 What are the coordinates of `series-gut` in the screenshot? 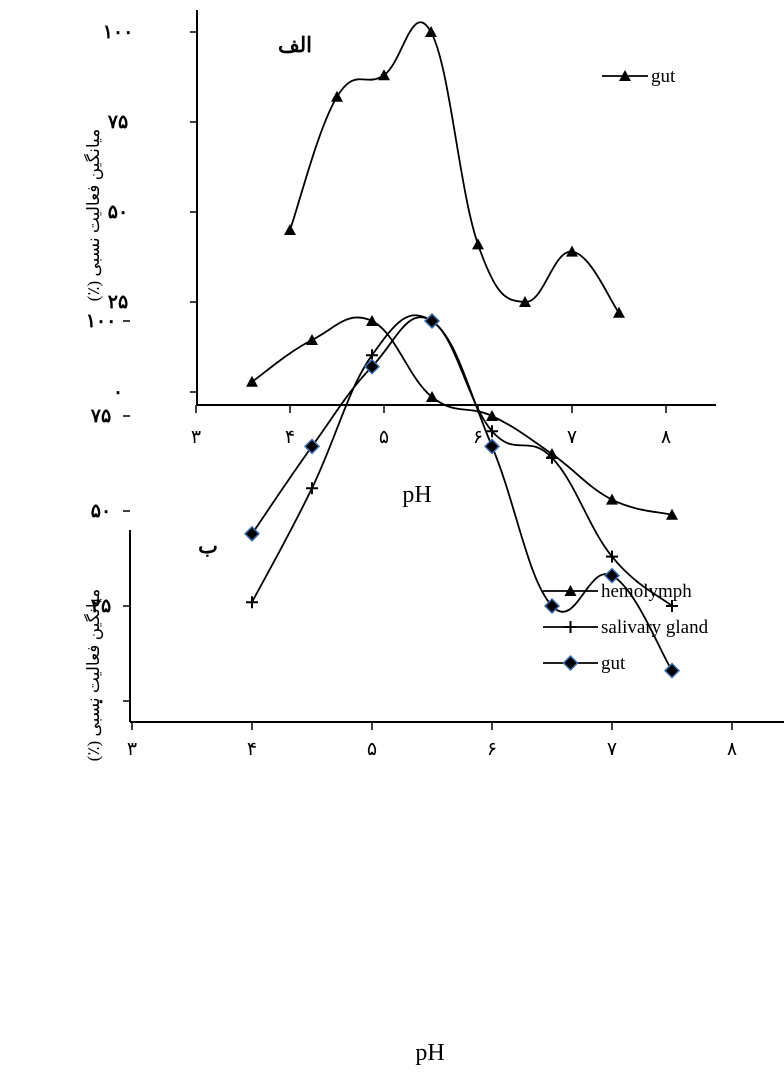 It's located at (454, 169).